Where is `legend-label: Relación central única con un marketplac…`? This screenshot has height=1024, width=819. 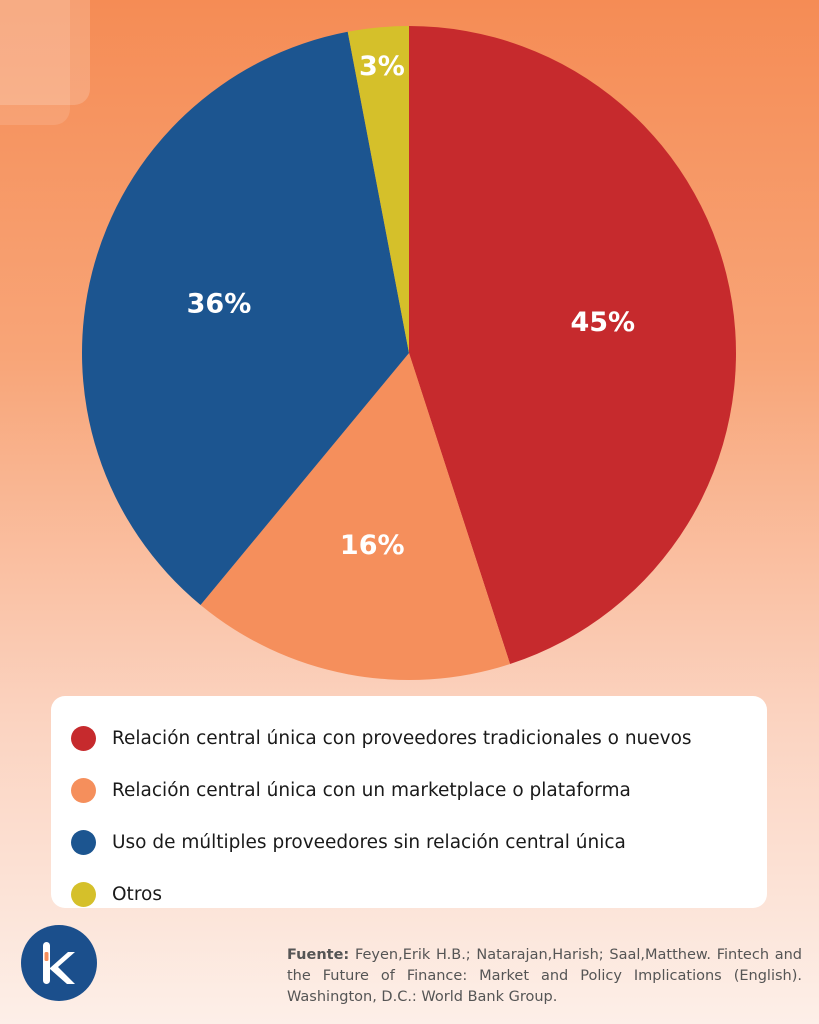
legend-label: Relación central única con un marketplac… is located at coordinates (371, 790).